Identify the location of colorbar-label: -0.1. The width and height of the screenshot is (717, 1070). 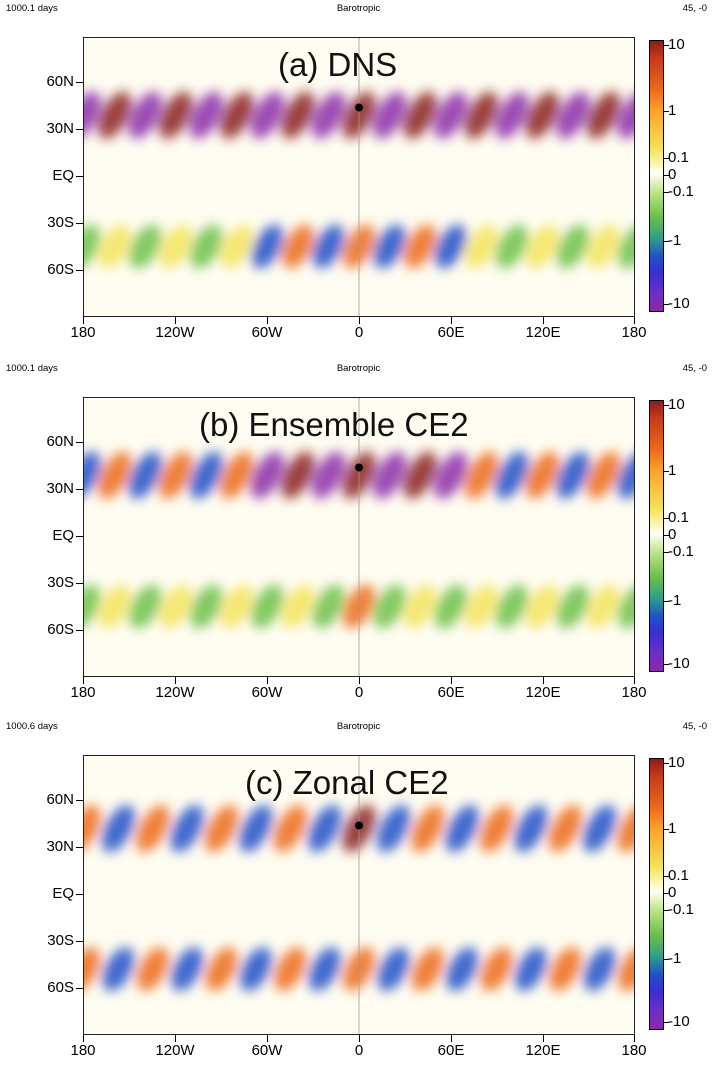
(681, 191).